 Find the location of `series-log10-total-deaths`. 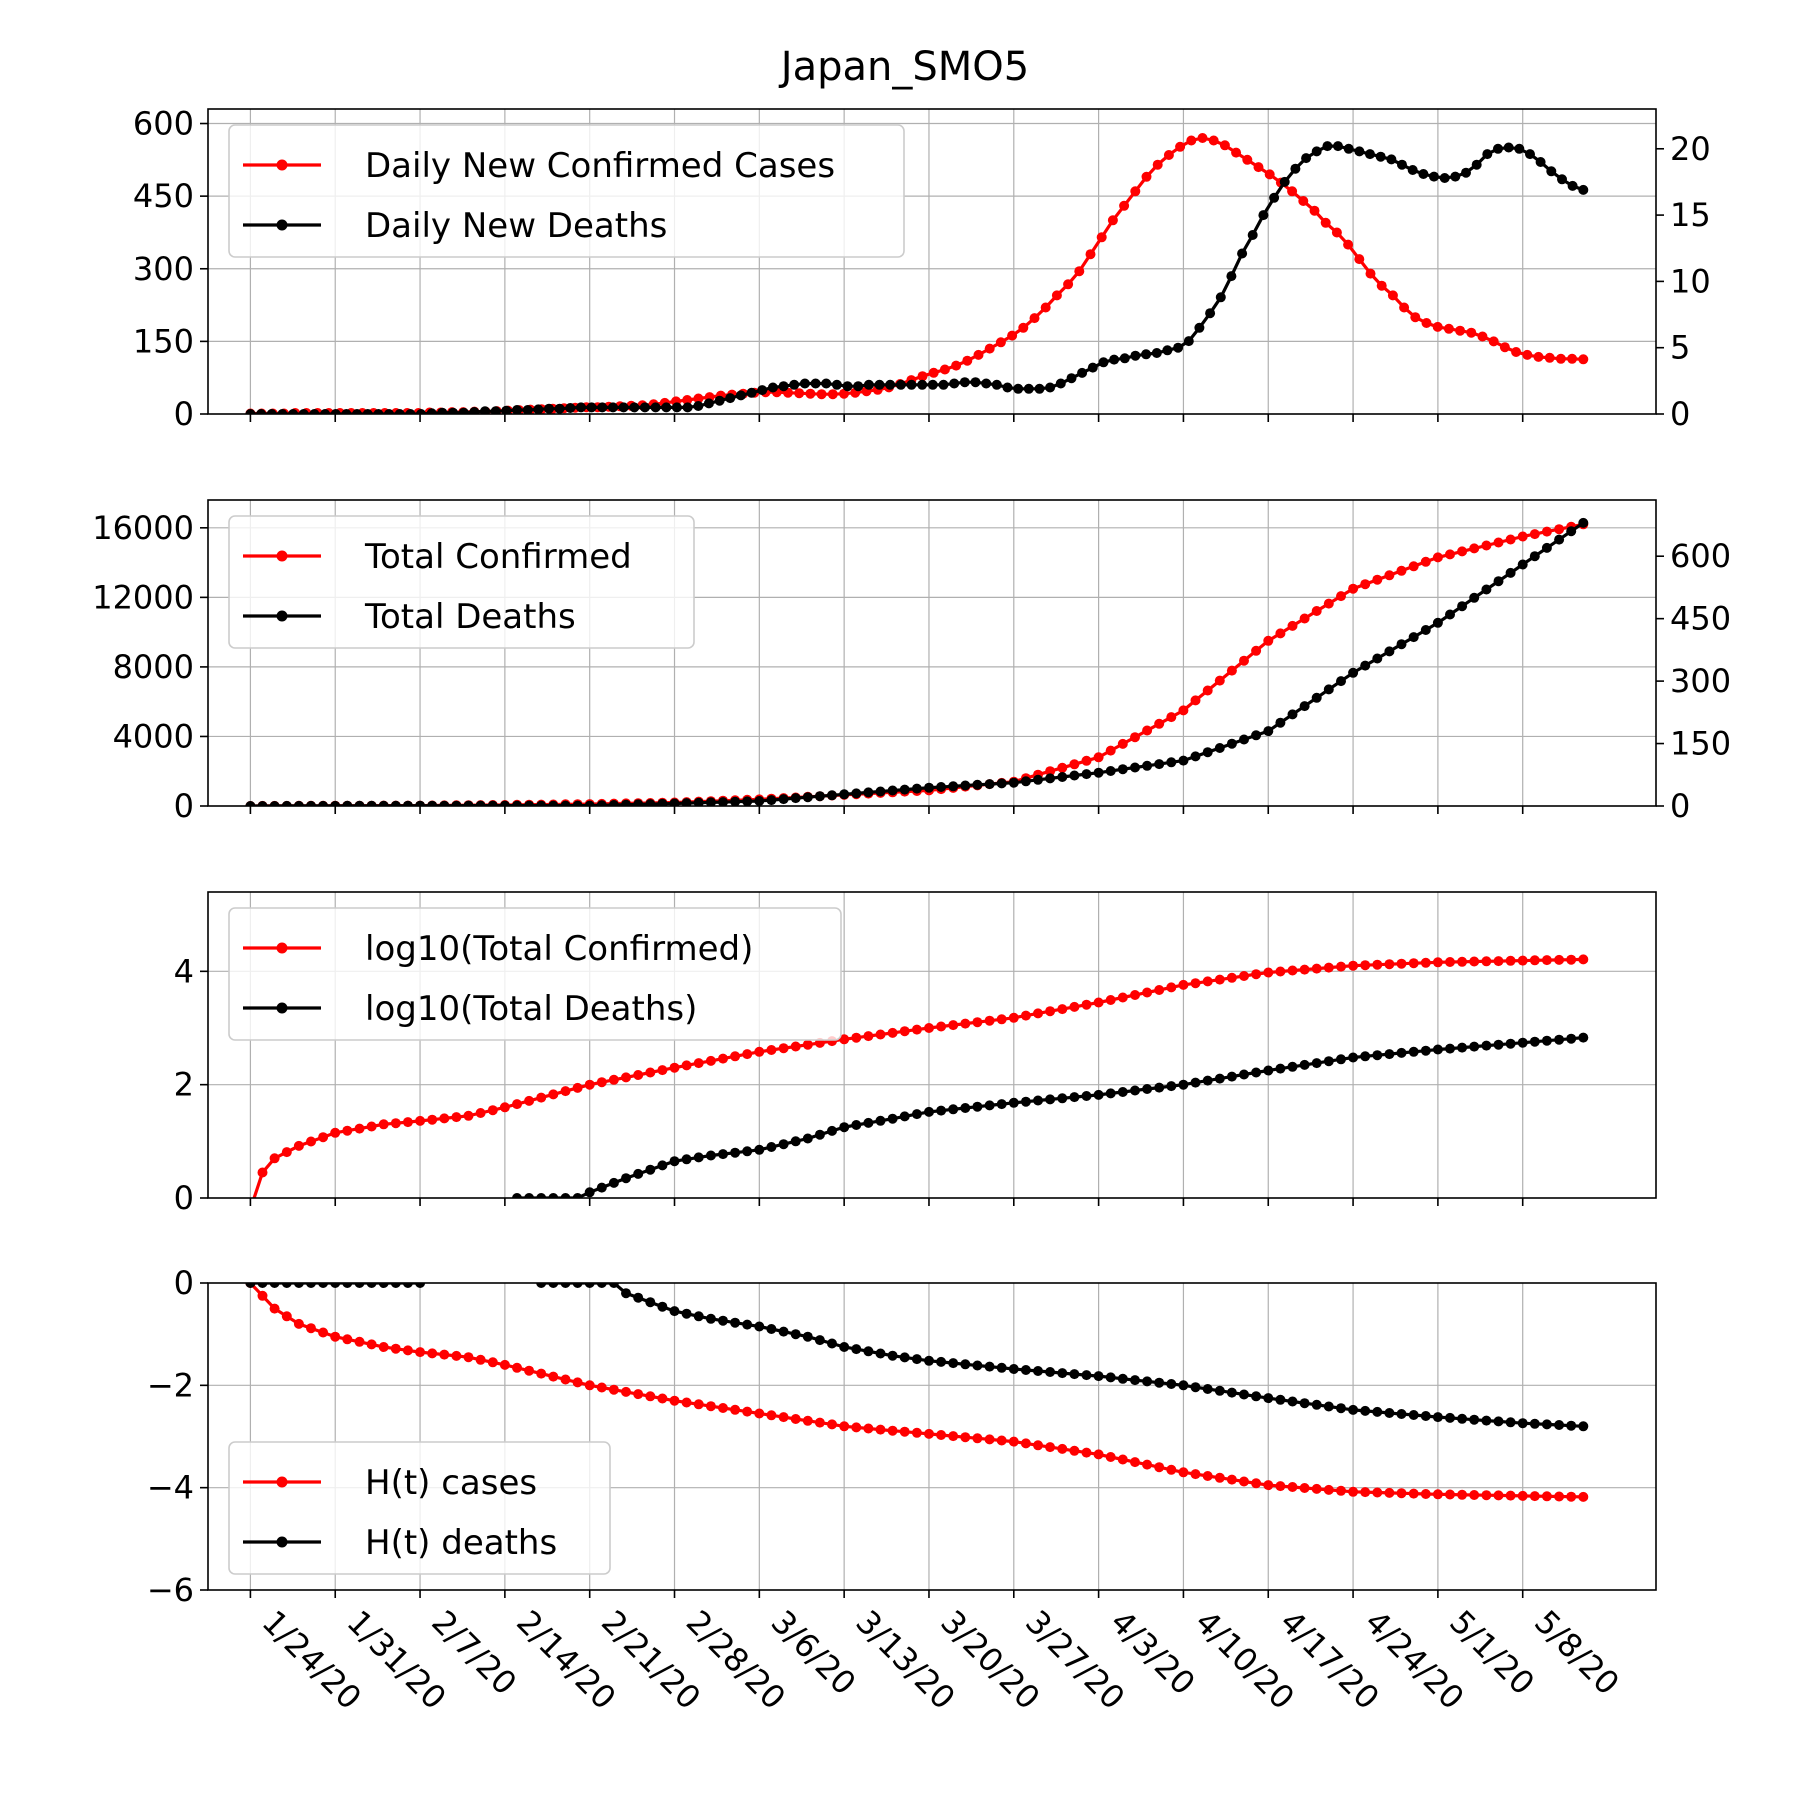

series-log10-total-deaths is located at coordinates (1050, 1115).